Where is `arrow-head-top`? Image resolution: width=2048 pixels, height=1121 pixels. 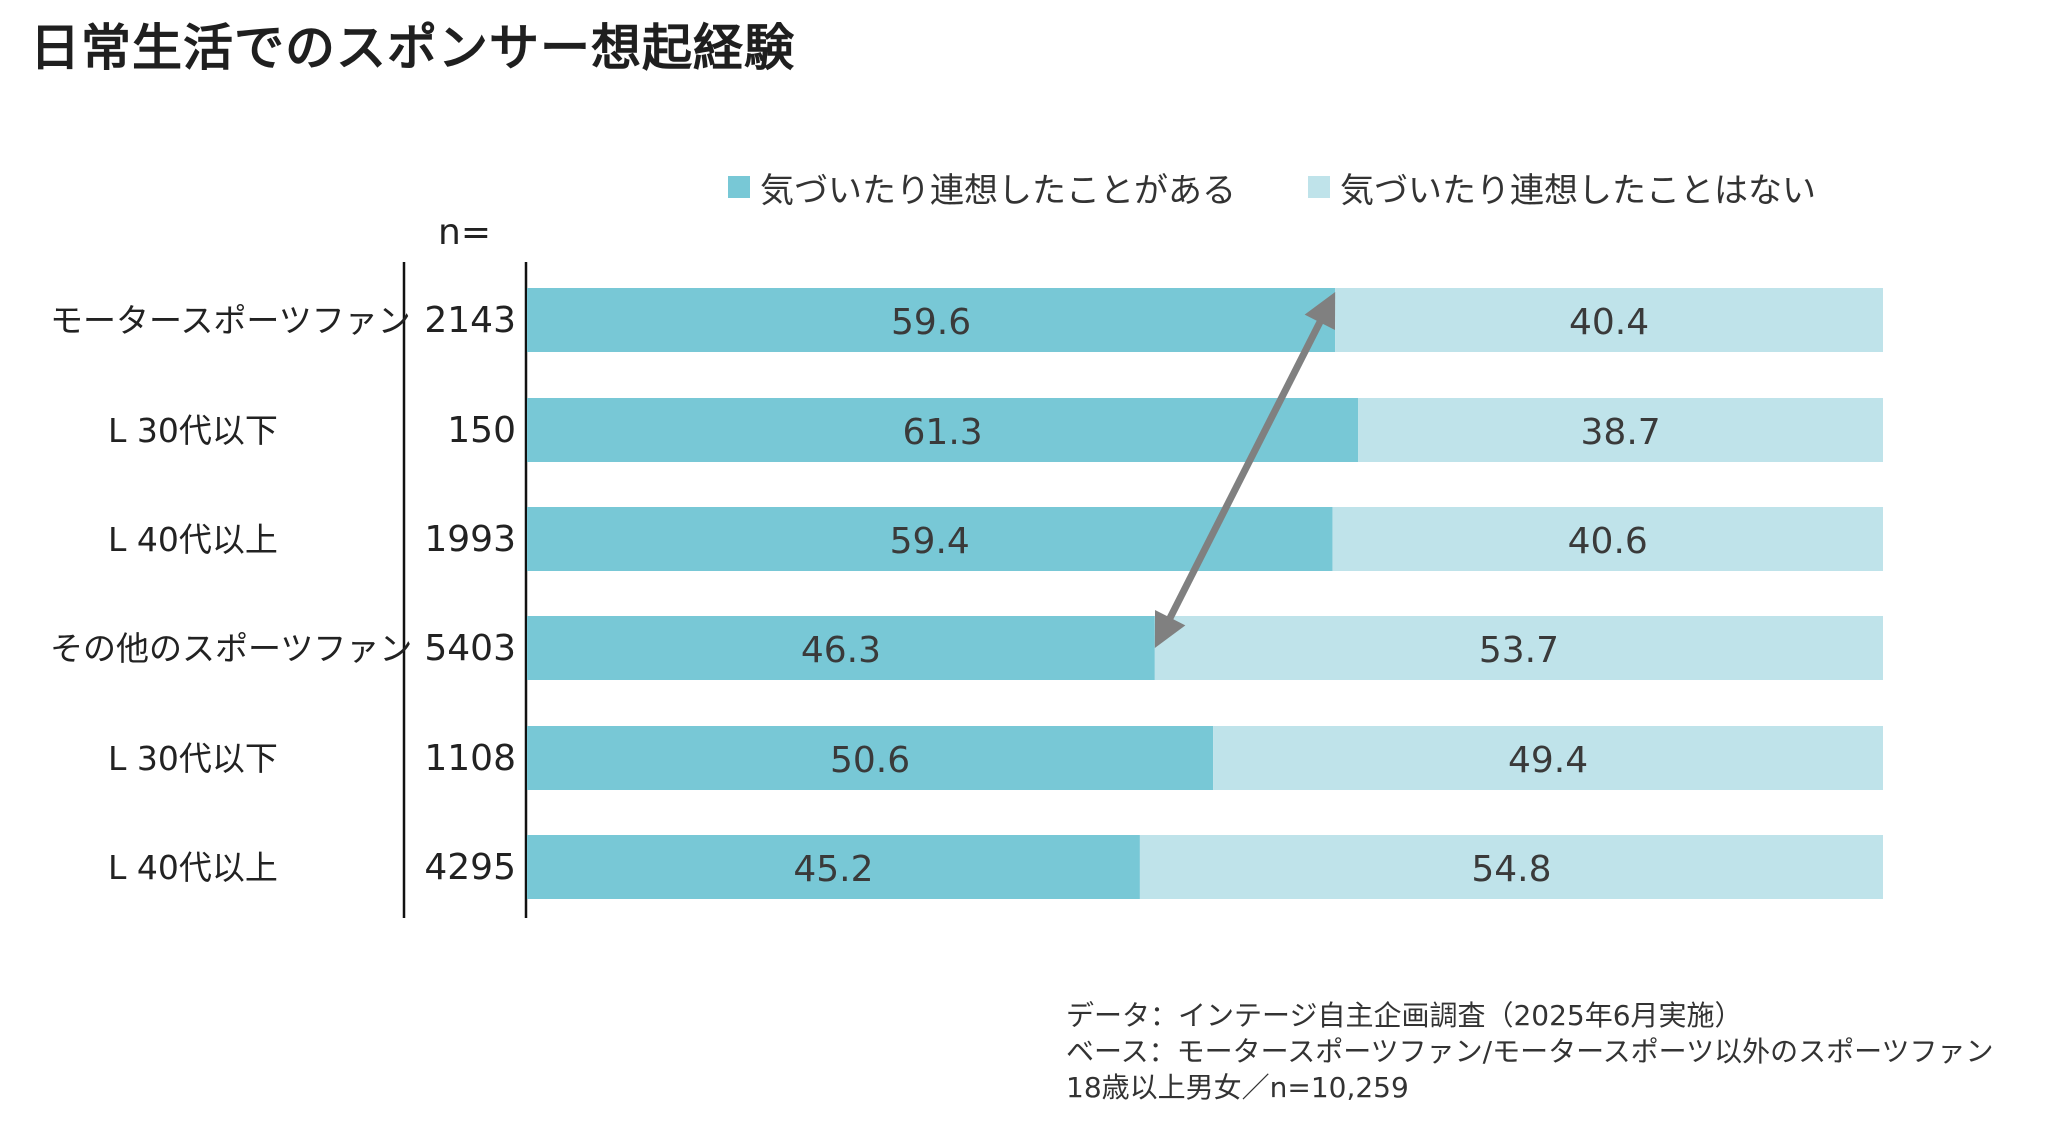 arrow-head-top is located at coordinates (1320, 311).